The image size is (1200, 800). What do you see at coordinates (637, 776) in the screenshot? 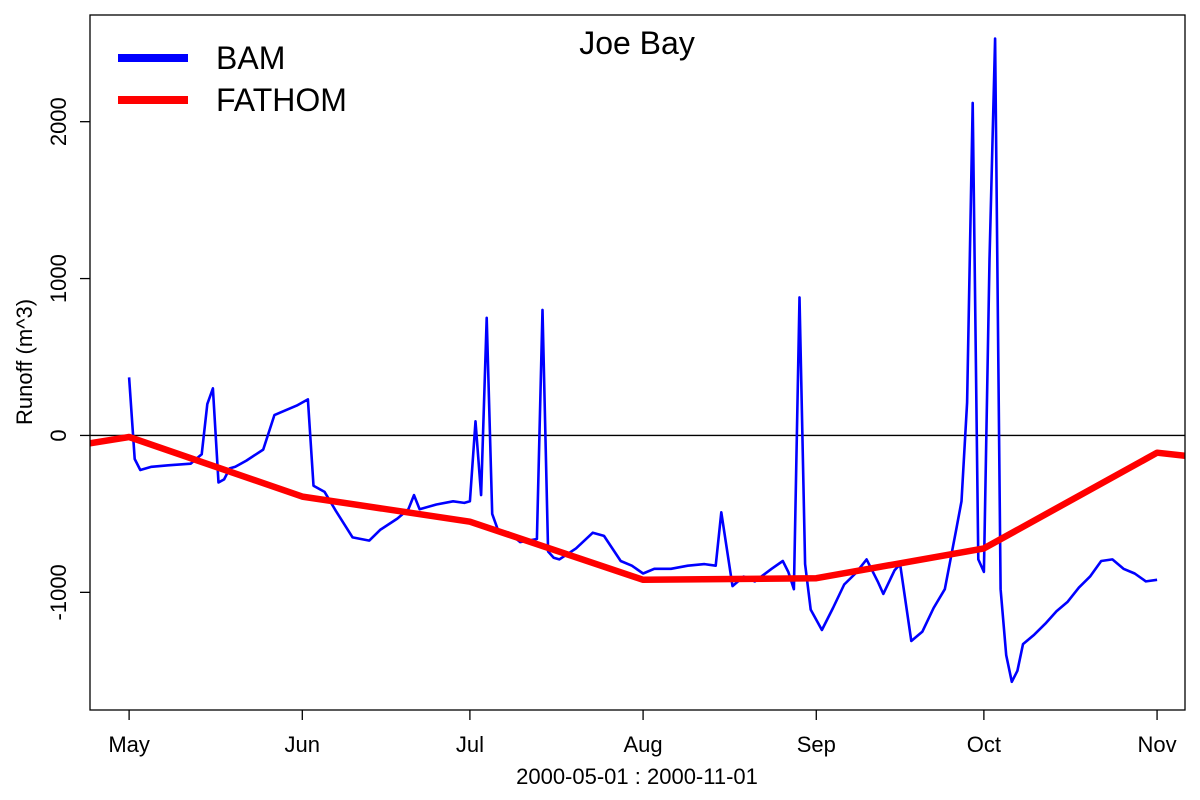
I see `x-axis-label: 2000-05-01 : 2000-11-01` at bounding box center [637, 776].